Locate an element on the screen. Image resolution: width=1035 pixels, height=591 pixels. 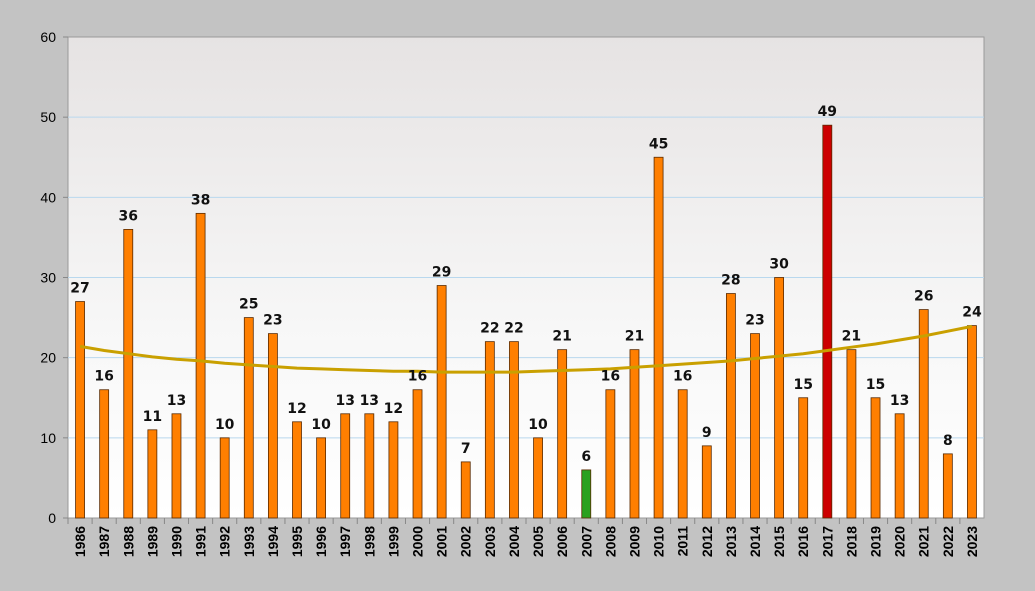
data-label: 29 is located at coordinates (441, 273).